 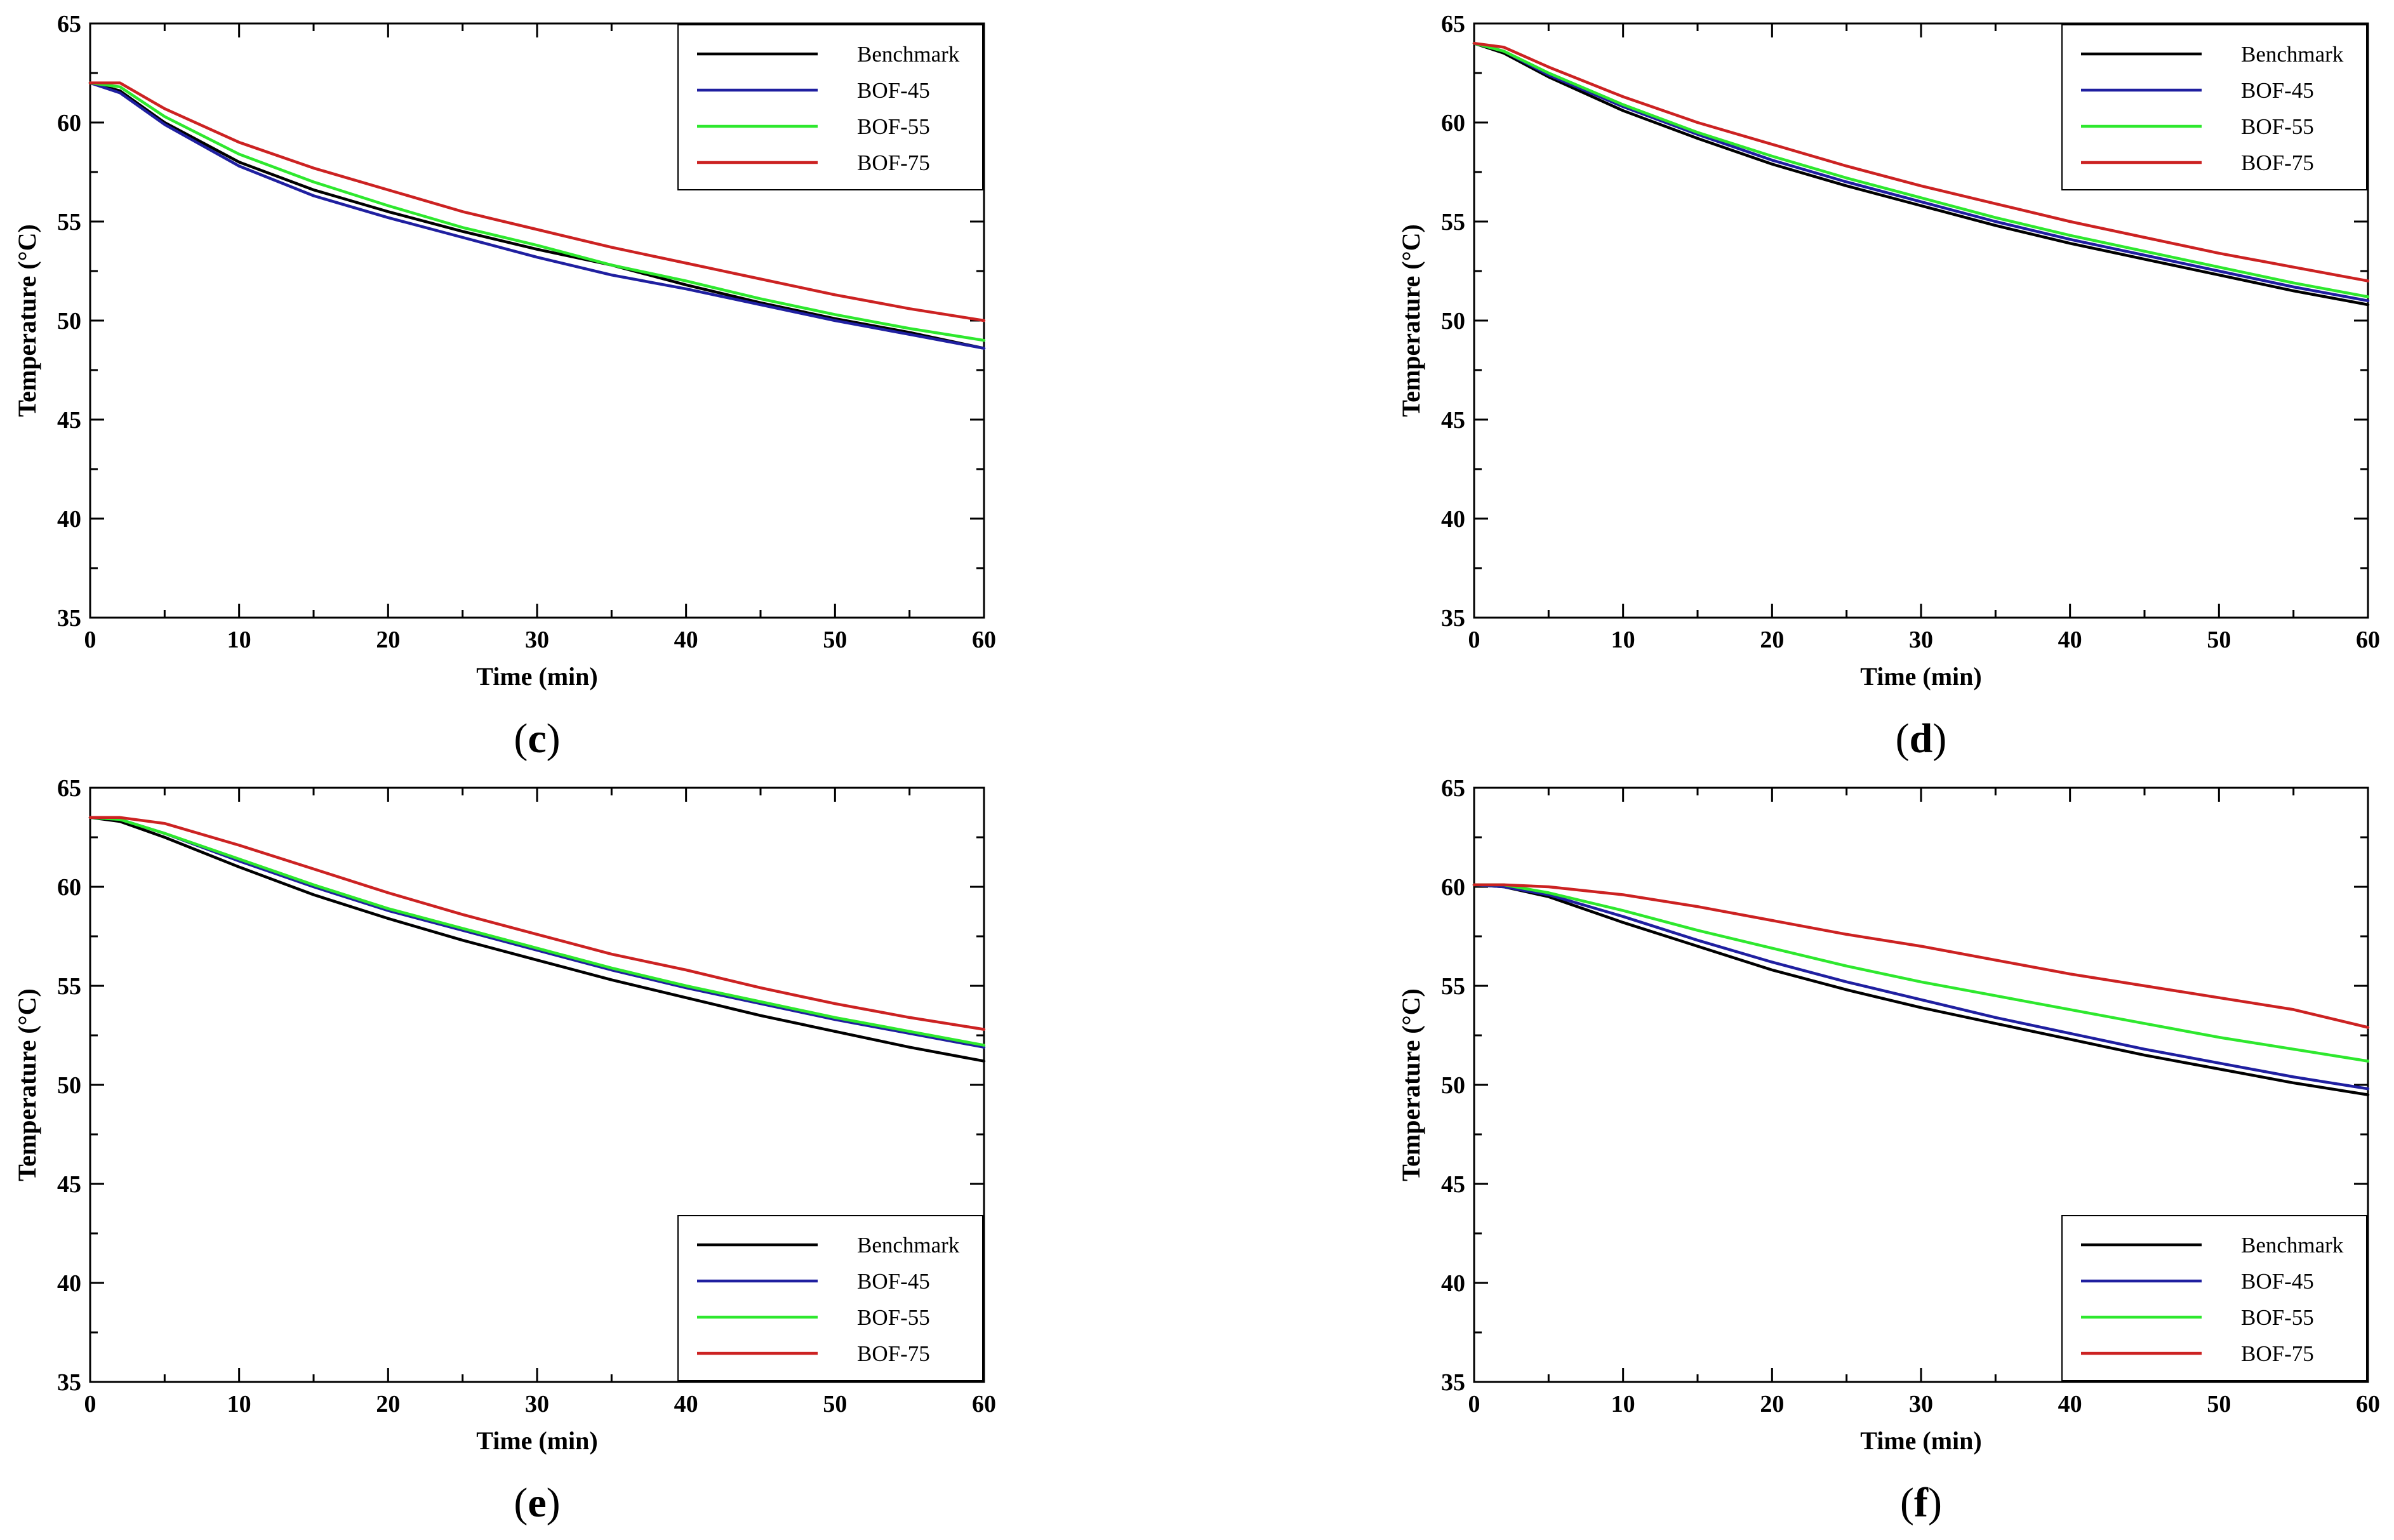 What do you see at coordinates (1921, 1503) in the screenshot?
I see `panel-caption: (f)` at bounding box center [1921, 1503].